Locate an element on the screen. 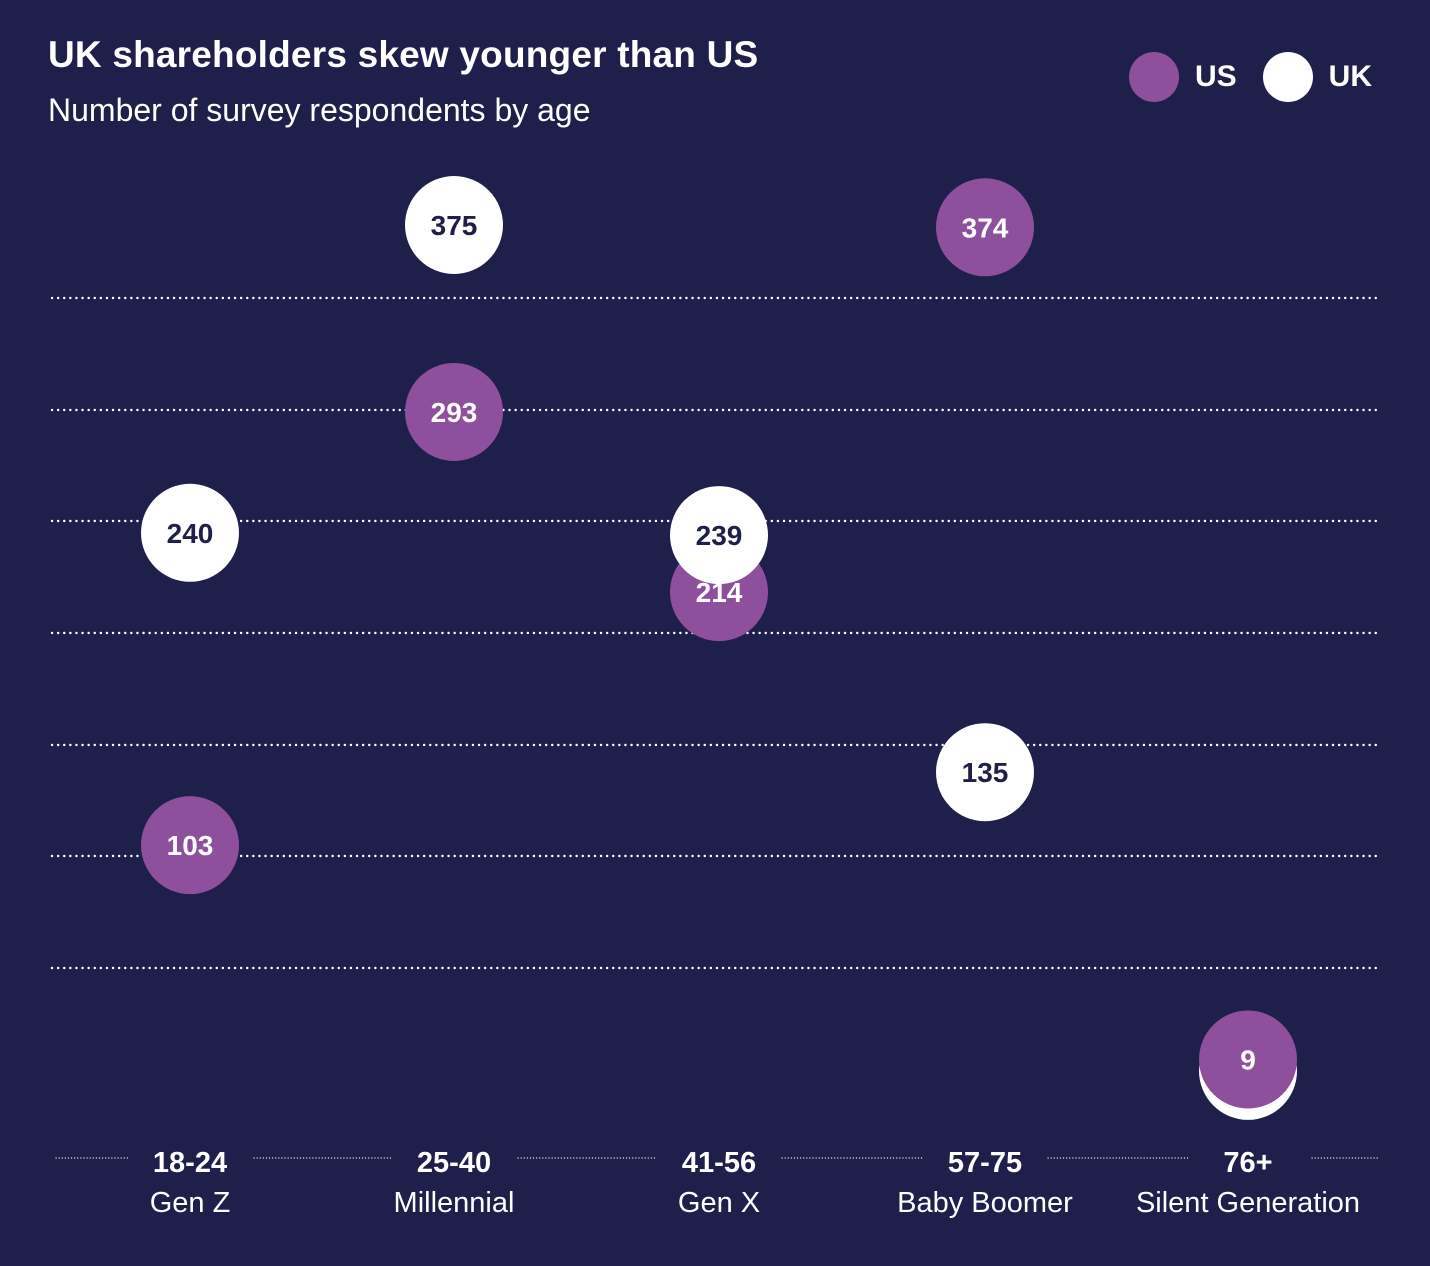  bubble-label-us: 103 is located at coordinates (190, 845).